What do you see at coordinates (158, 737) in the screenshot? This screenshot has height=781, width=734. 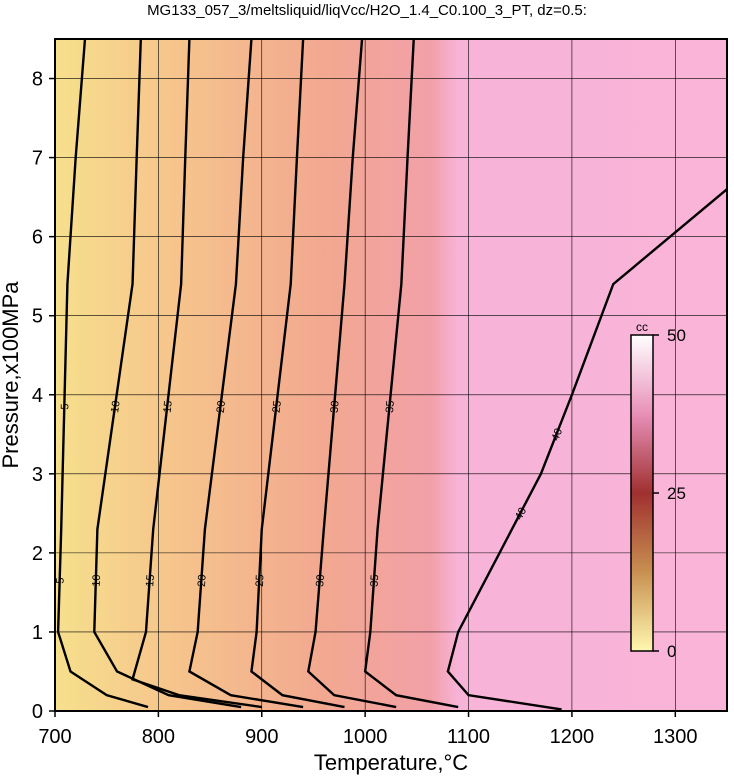 I see `x-tick-label: 800` at bounding box center [158, 737].